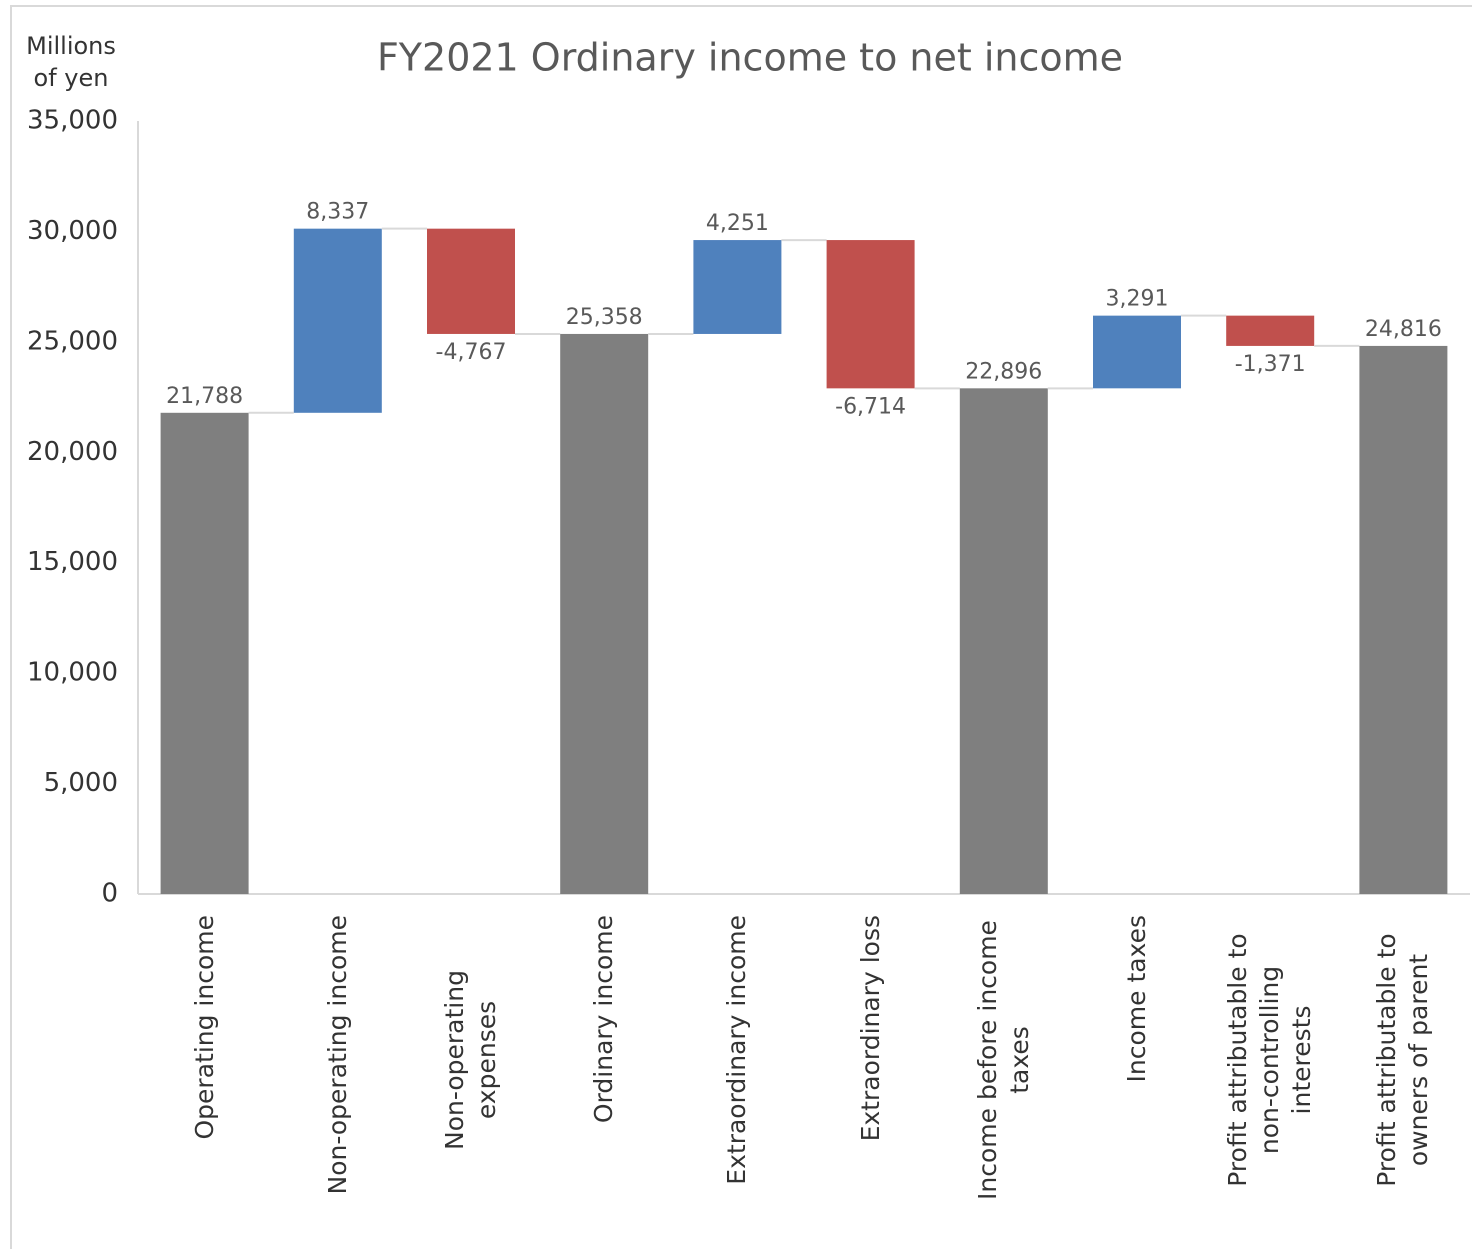 This screenshot has width=1472, height=1249. Describe the element at coordinates (1403, 329) in the screenshot. I see `value-label: 24,816` at that location.